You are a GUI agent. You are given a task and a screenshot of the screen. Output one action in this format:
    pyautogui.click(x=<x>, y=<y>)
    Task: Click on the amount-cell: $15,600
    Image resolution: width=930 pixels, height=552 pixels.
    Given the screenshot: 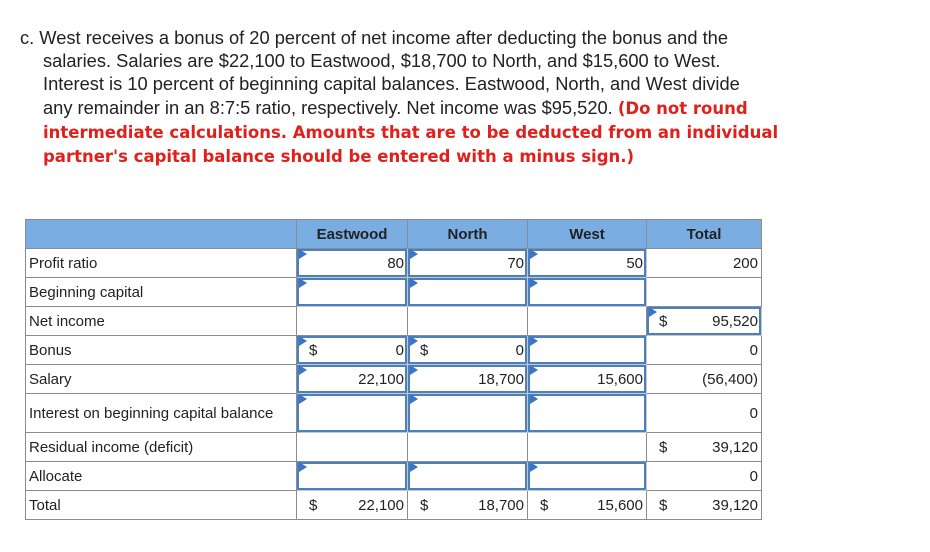 What is the action you would take?
    pyautogui.click(x=587, y=505)
    